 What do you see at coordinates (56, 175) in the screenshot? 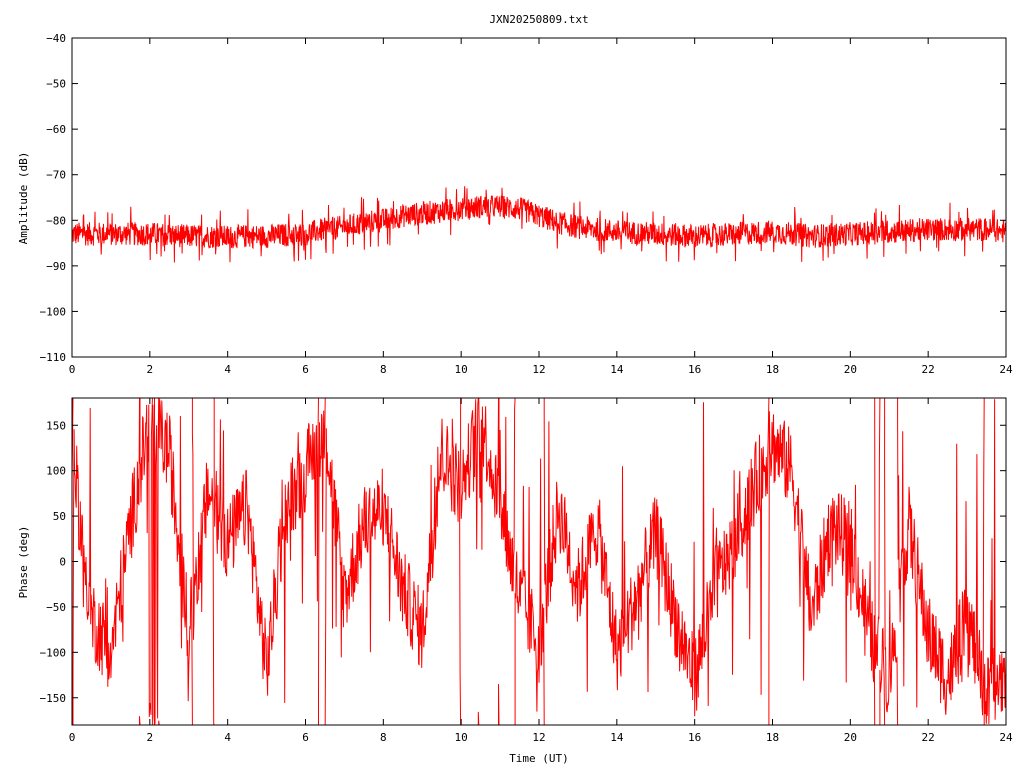
I see `y-tick-label: −70` at bounding box center [56, 175].